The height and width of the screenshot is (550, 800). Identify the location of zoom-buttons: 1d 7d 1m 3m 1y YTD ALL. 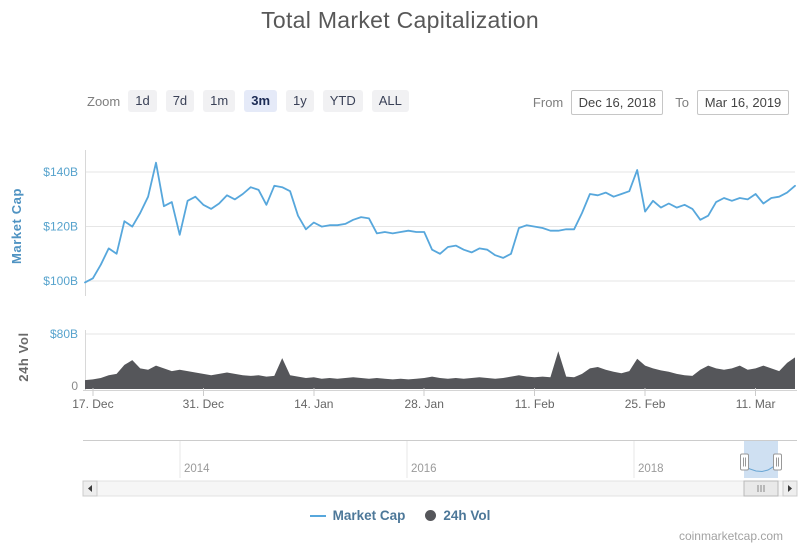
(273, 101).